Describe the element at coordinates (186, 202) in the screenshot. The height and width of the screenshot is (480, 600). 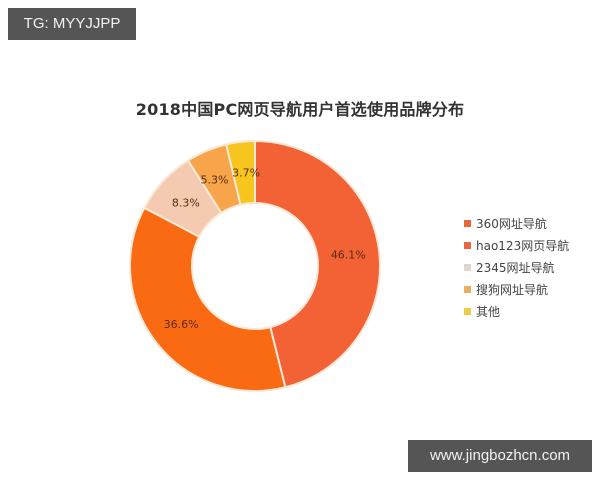
I see `slice-label: 8.3%` at that location.